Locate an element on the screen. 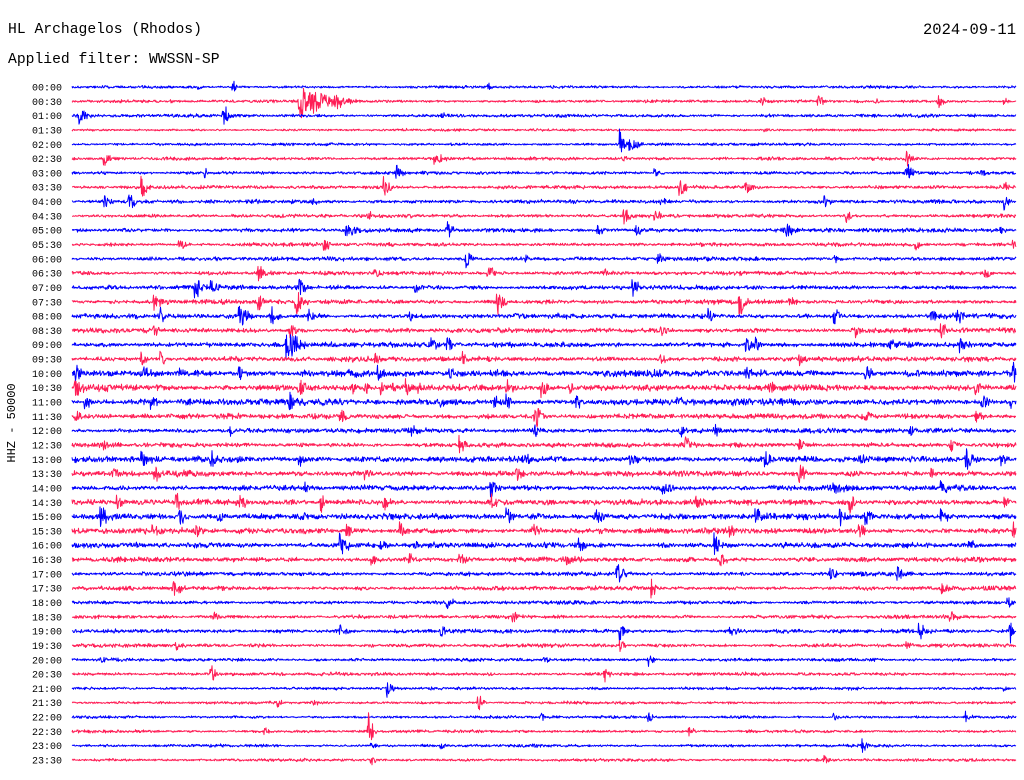 This screenshot has width=1024, height=780. time-label: 21:00 is located at coordinates (47, 690).